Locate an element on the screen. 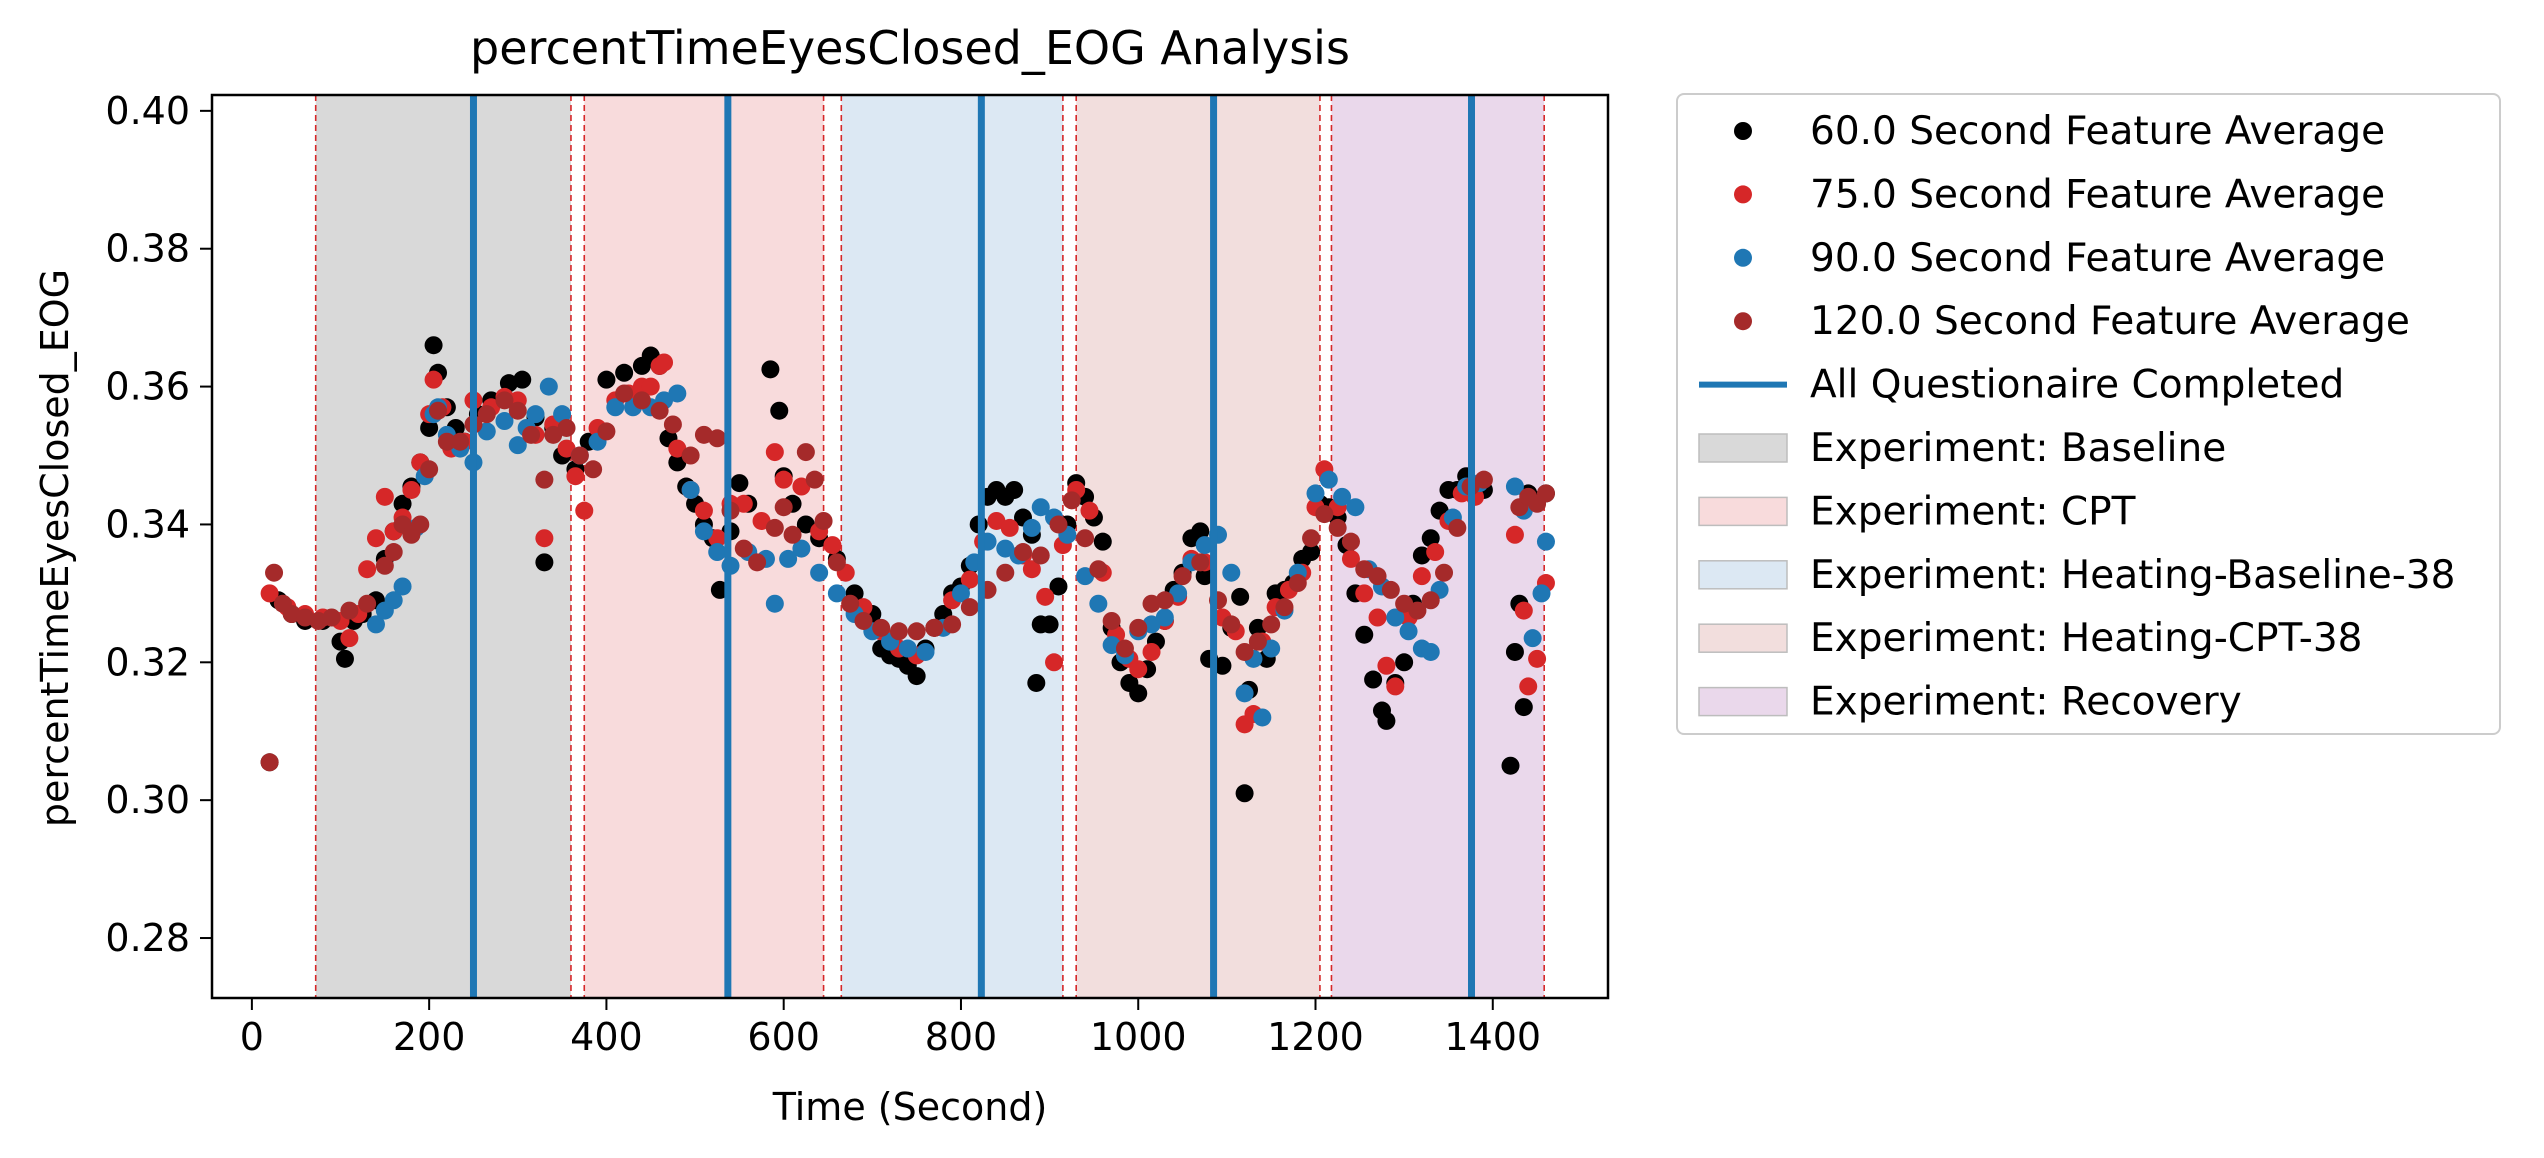 The width and height of the screenshot is (2544, 1158). legend-label: Experiment: Baseline is located at coordinates (2018, 448).